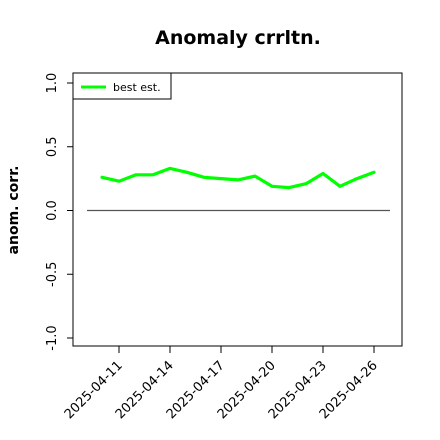 This screenshot has height=440, width=440. Describe the element at coordinates (14, 210) in the screenshot. I see `y-axis-label: anom. corr.` at that location.